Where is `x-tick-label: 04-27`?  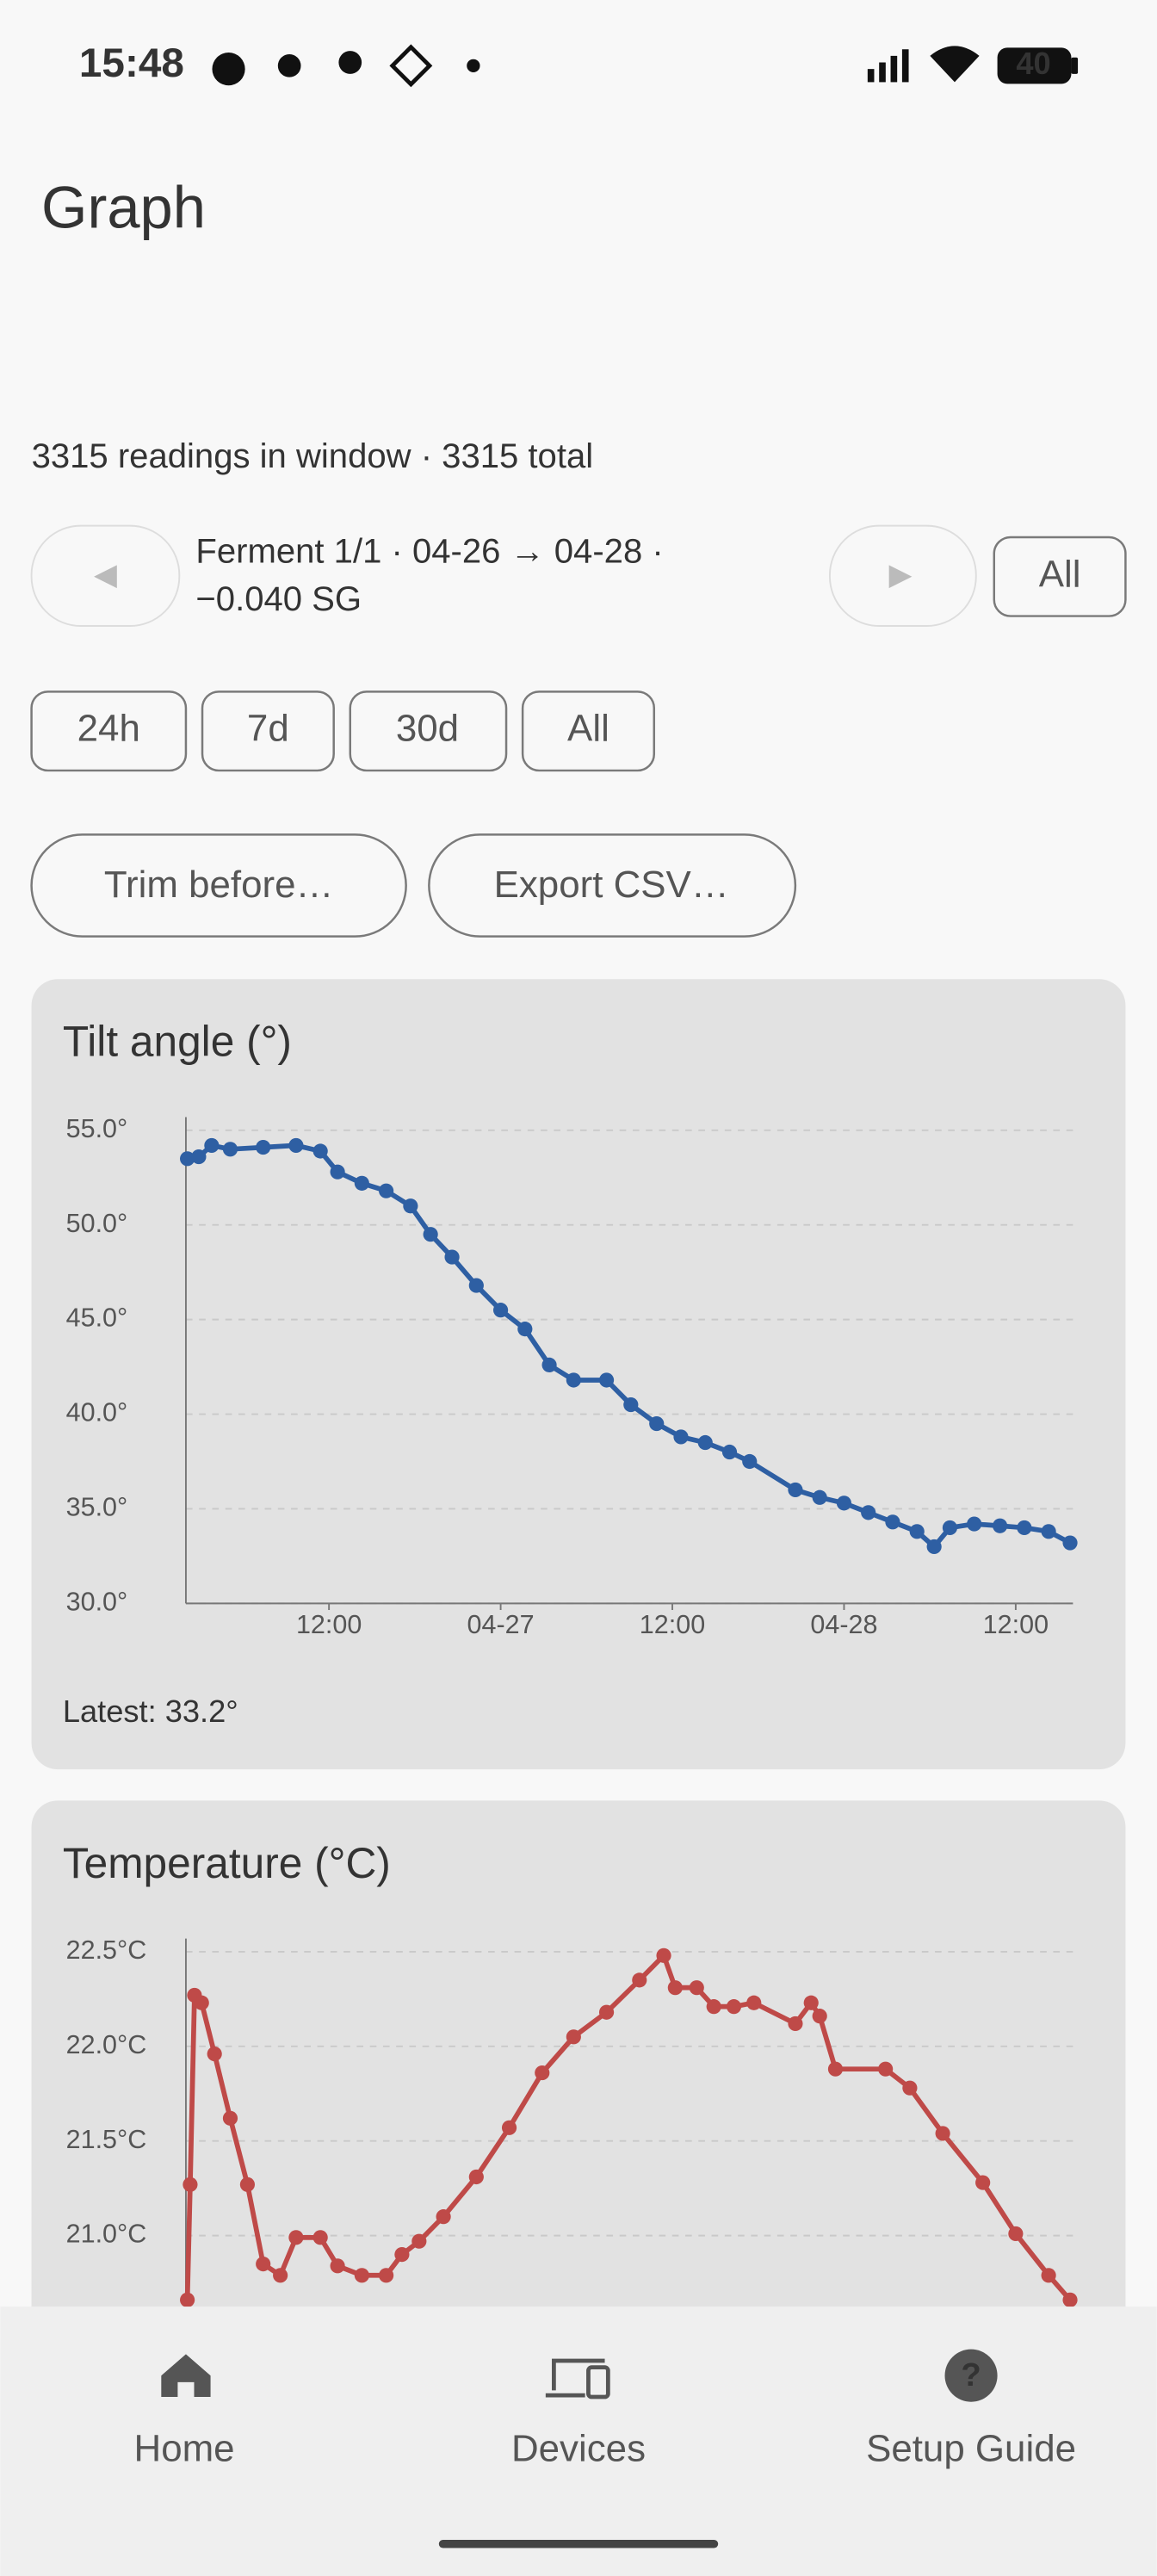 x-tick-label: 04-27 is located at coordinates (501, 1624).